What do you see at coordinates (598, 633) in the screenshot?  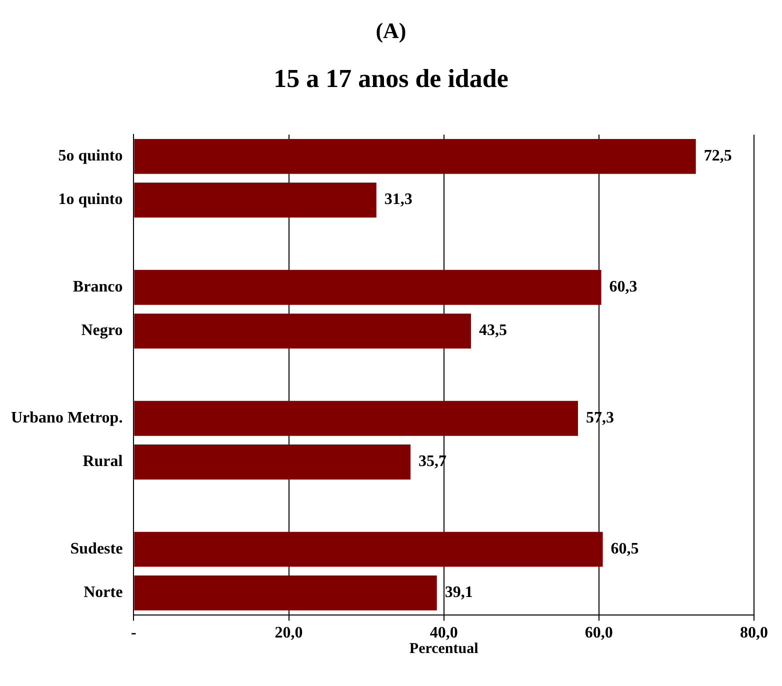 I see `x-tick-label: 60,0` at bounding box center [598, 633].